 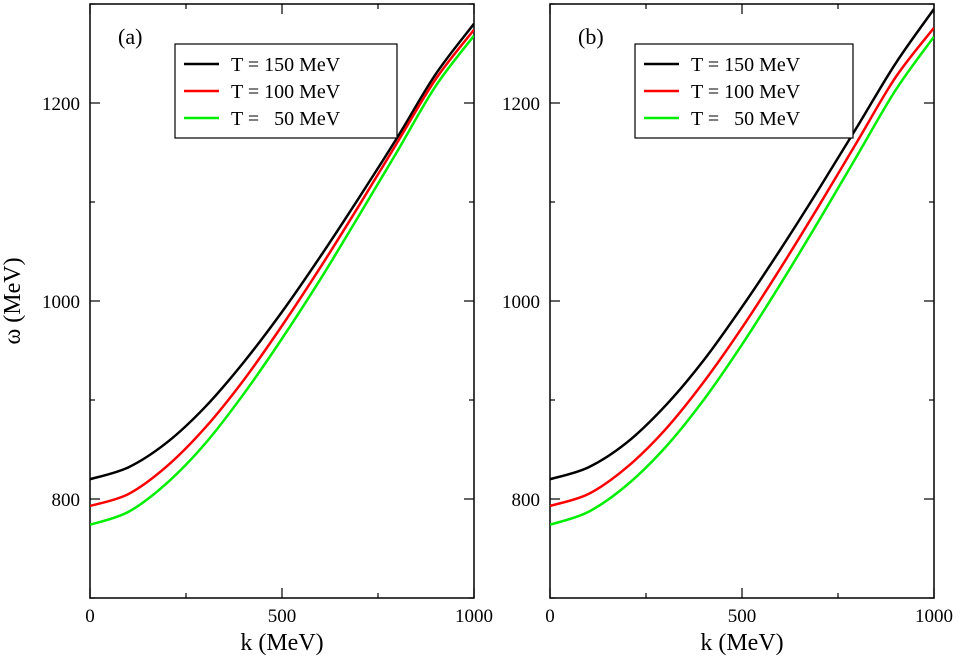 I want to click on panel-label: (b), so click(x=591, y=36).